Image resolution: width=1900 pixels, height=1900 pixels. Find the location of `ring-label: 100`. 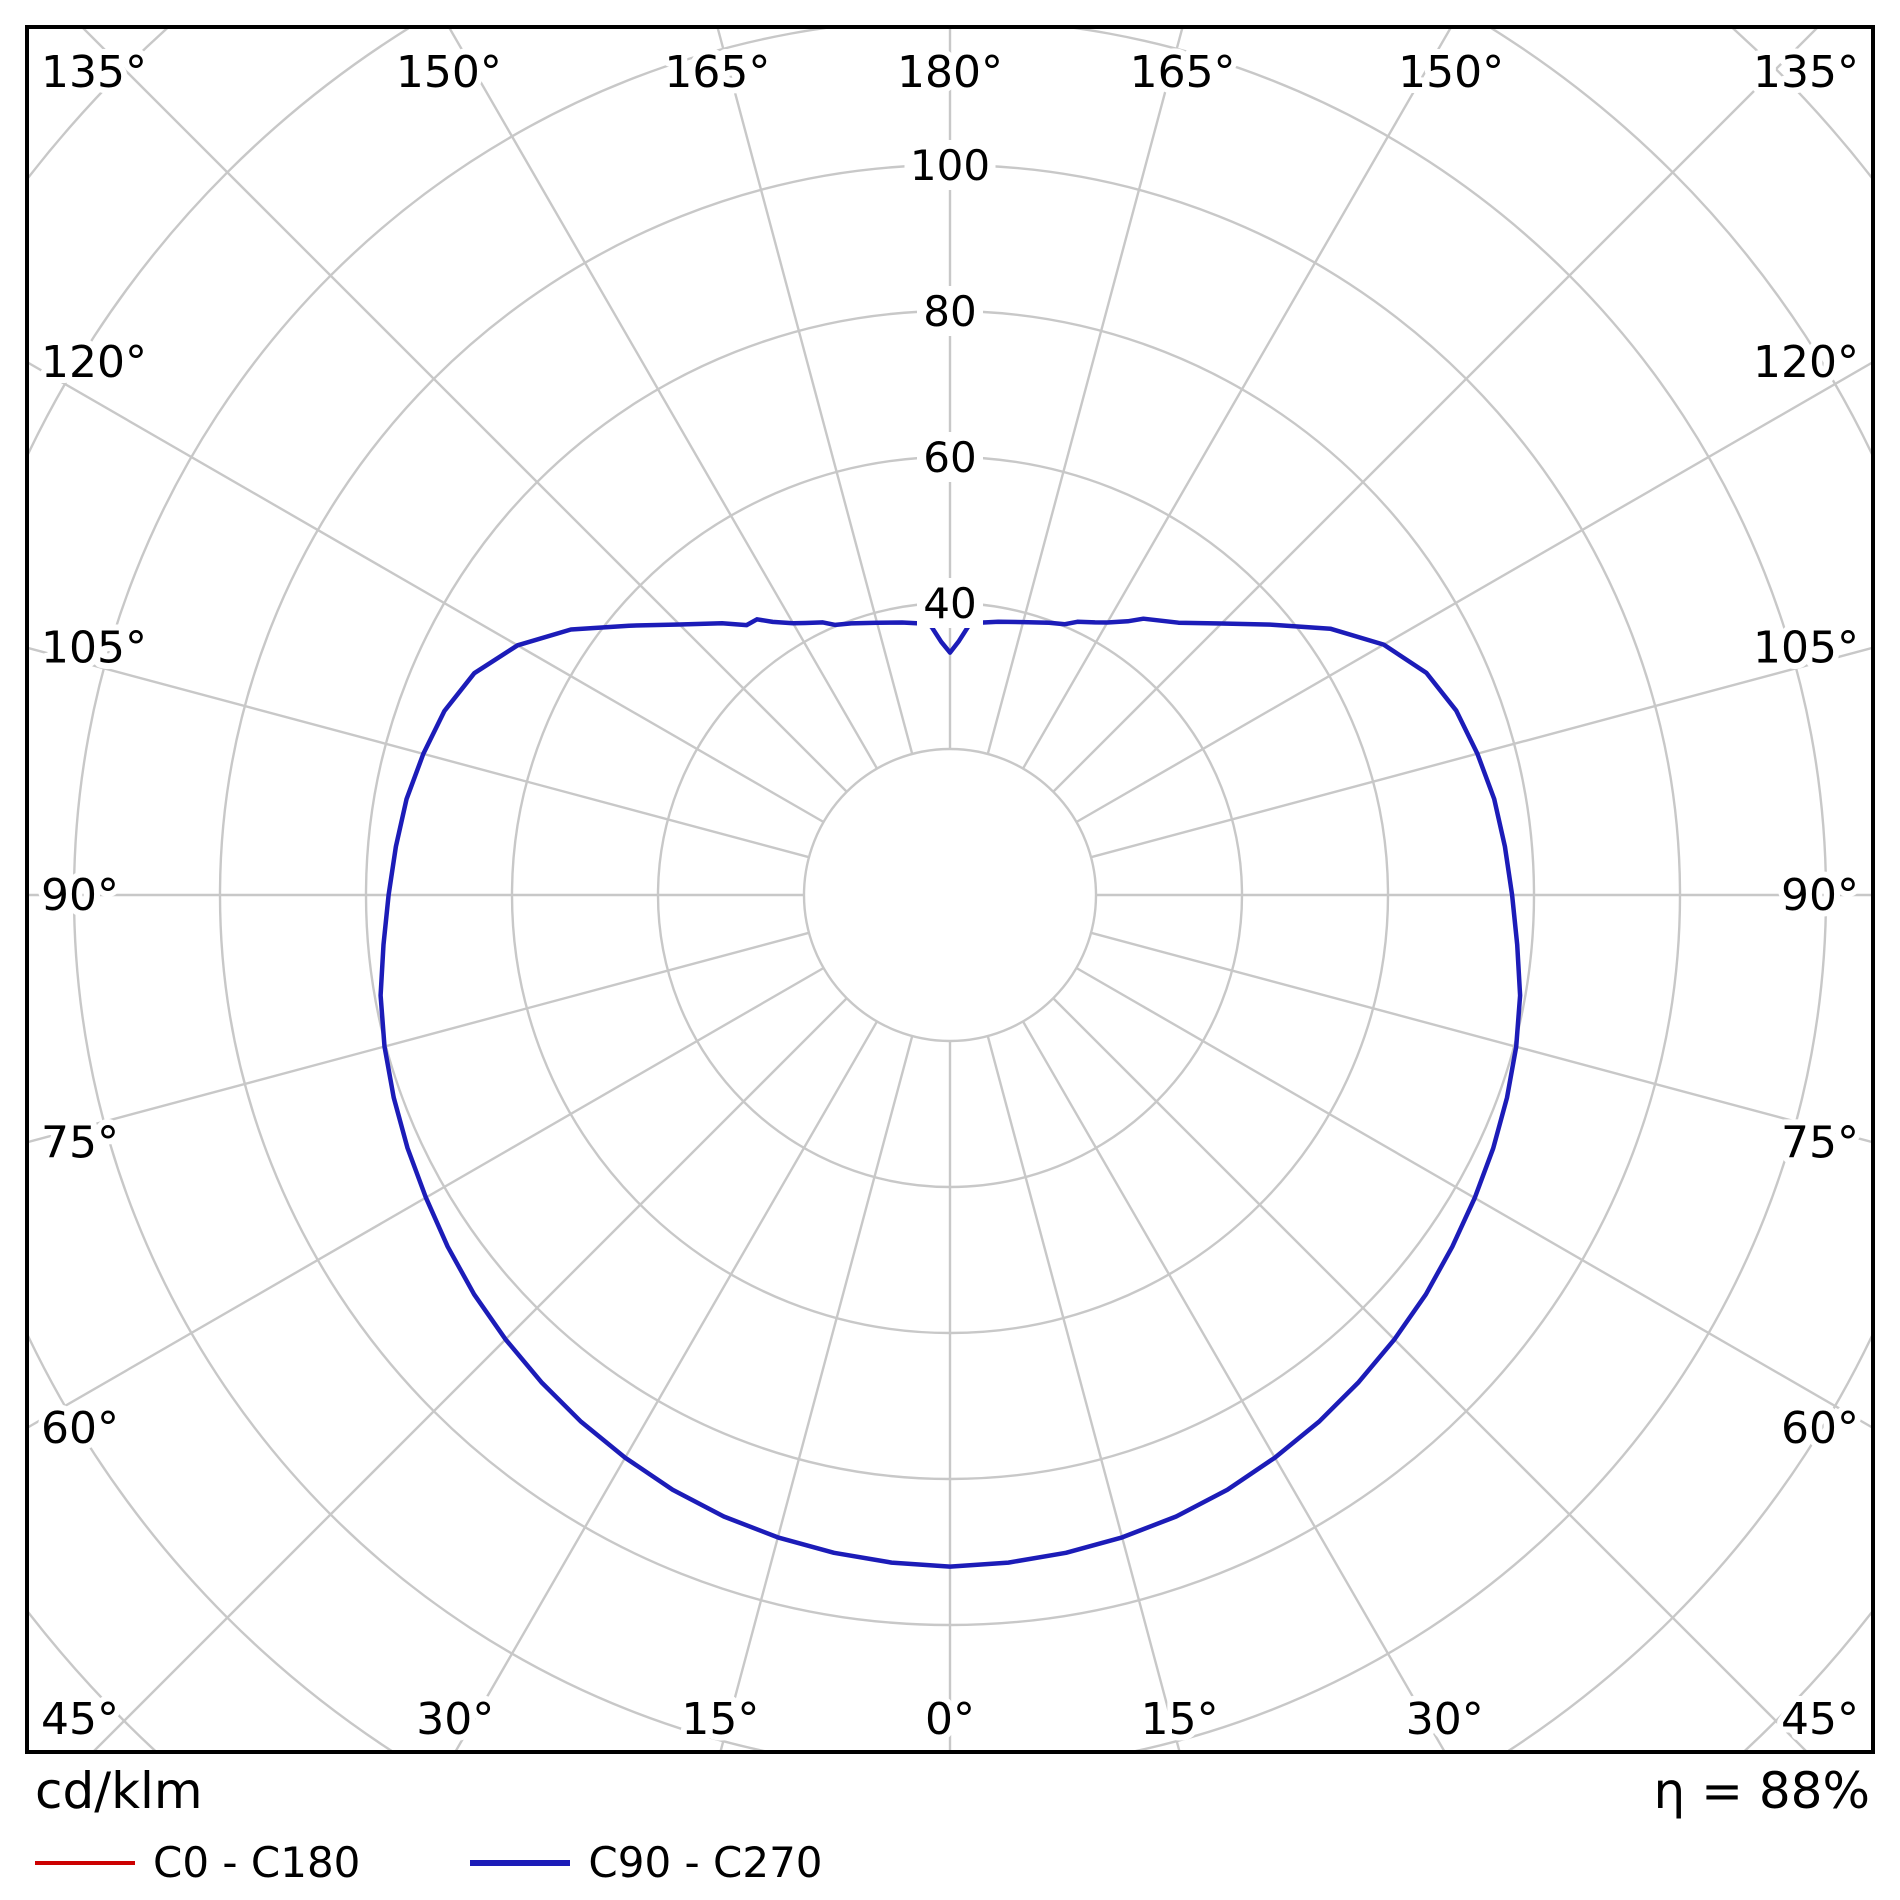

ring-label: 100 is located at coordinates (950, 165).